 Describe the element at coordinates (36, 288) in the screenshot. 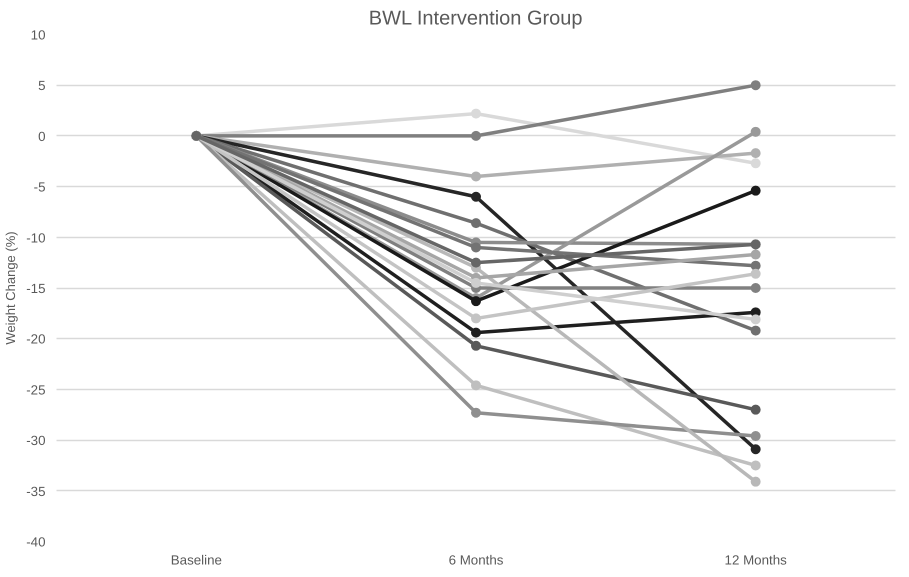

I see `y-tick-label: -15` at that location.